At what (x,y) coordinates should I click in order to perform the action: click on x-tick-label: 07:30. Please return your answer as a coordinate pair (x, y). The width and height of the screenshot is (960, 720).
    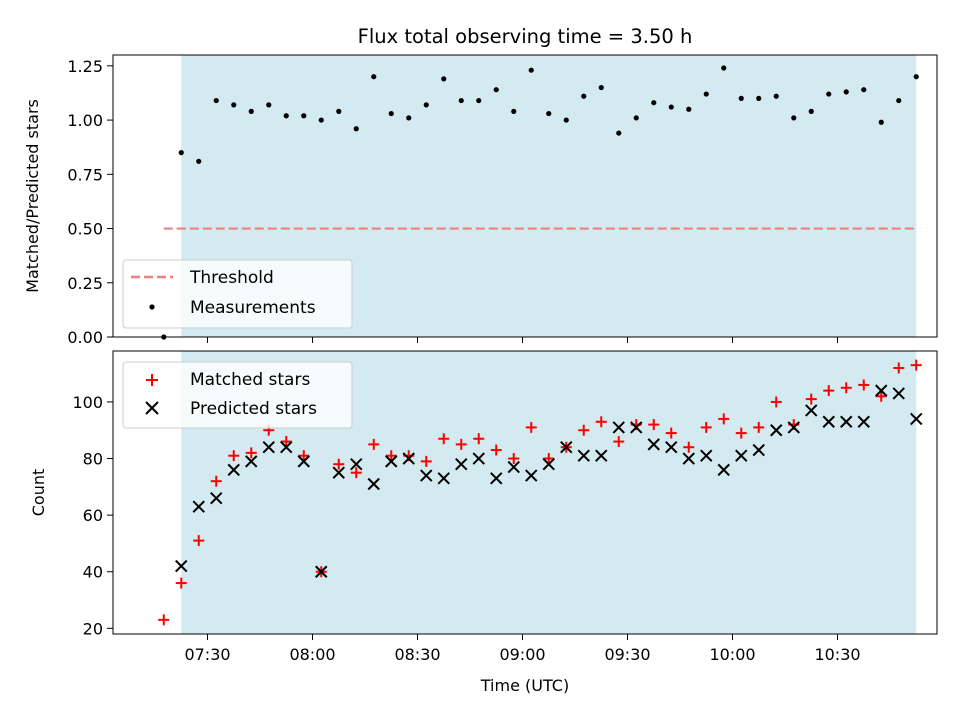
    Looking at the image, I should click on (207, 654).